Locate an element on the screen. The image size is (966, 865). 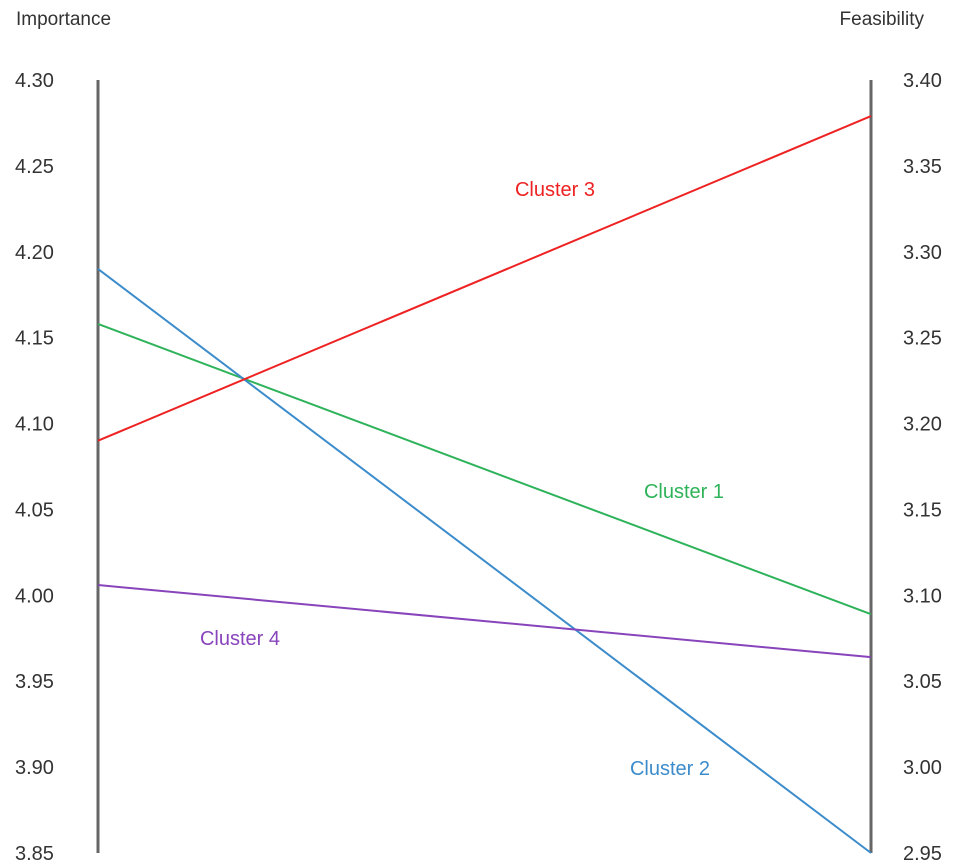
left-axis-title: Importance is located at coordinates (63, 19).